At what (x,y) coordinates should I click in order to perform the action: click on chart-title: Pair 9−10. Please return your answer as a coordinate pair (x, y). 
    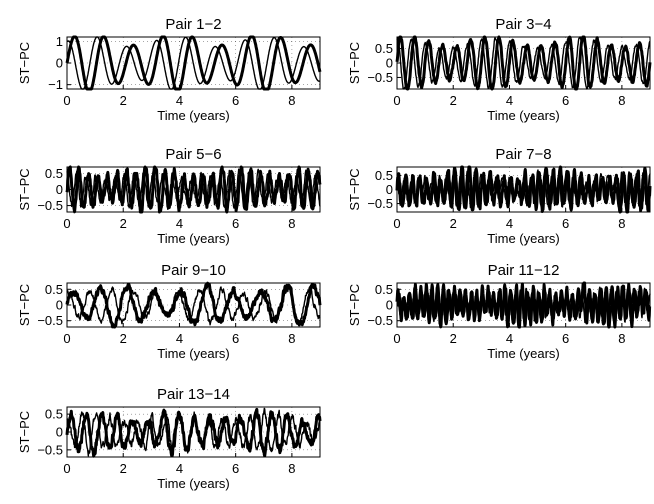
    Looking at the image, I should click on (193, 270).